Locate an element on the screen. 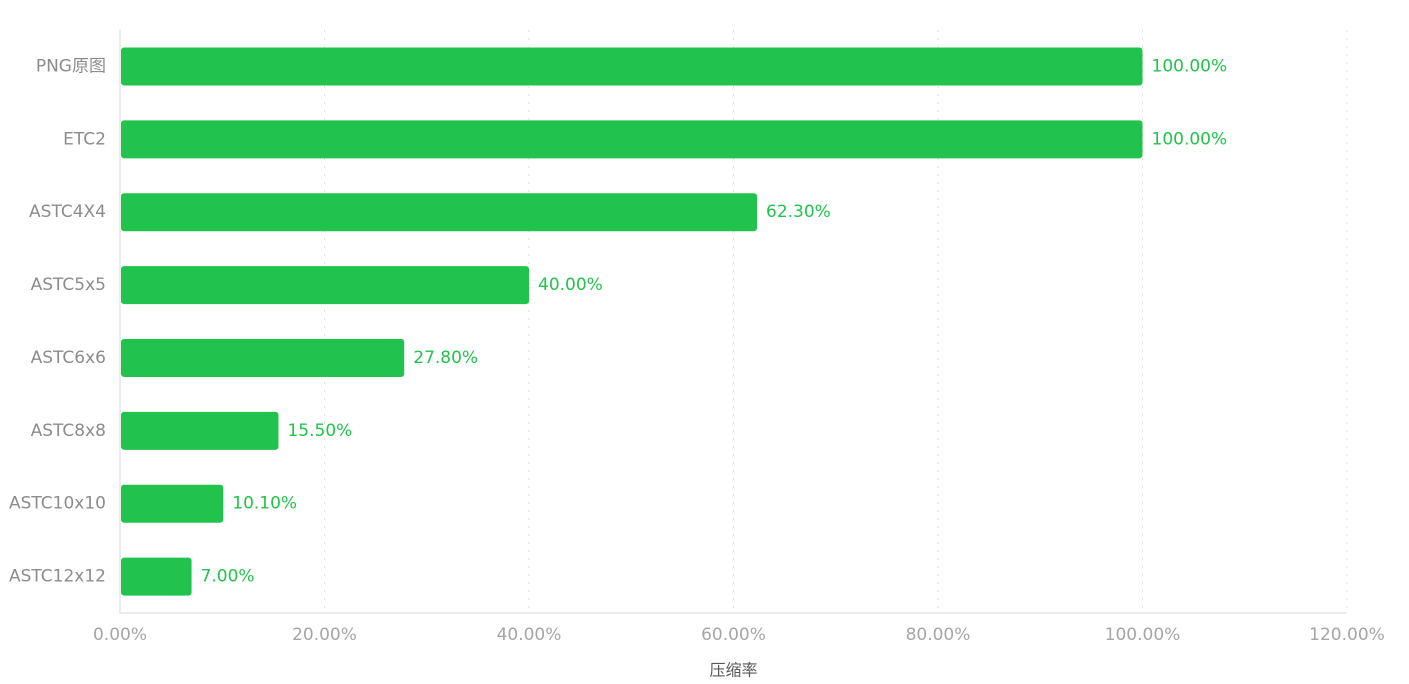  x-tick-label: 40.00% is located at coordinates (529, 635).